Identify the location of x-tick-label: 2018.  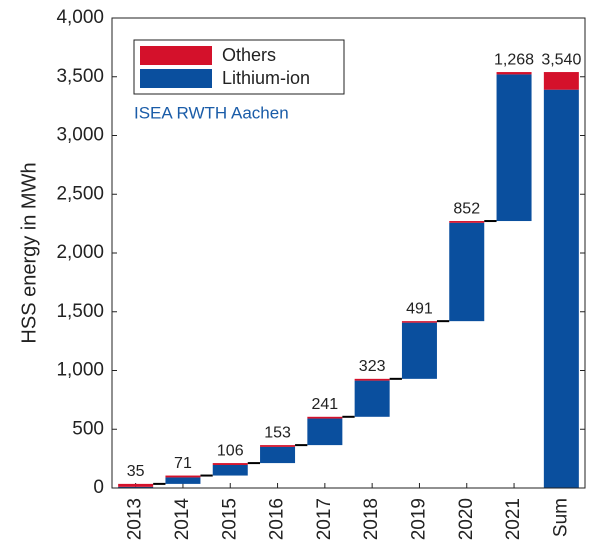
(371, 519).